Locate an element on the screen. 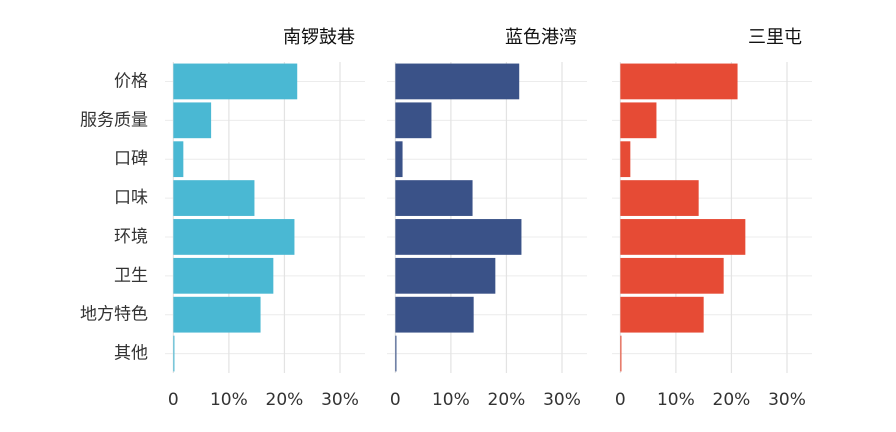 The height and width of the screenshot is (432, 896). y-tick-label: 价格 is located at coordinates (131, 81).